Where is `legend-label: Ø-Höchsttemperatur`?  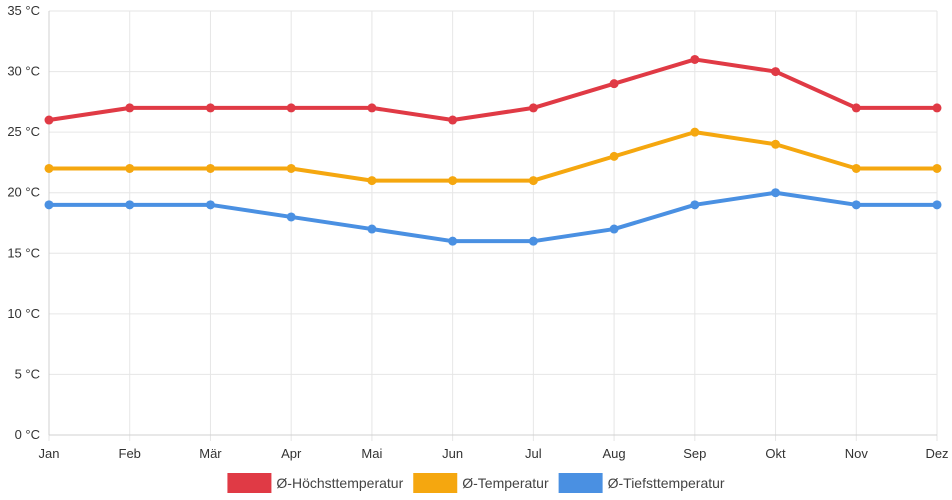
legend-label: Ø-Höchsttemperatur is located at coordinates (339, 483).